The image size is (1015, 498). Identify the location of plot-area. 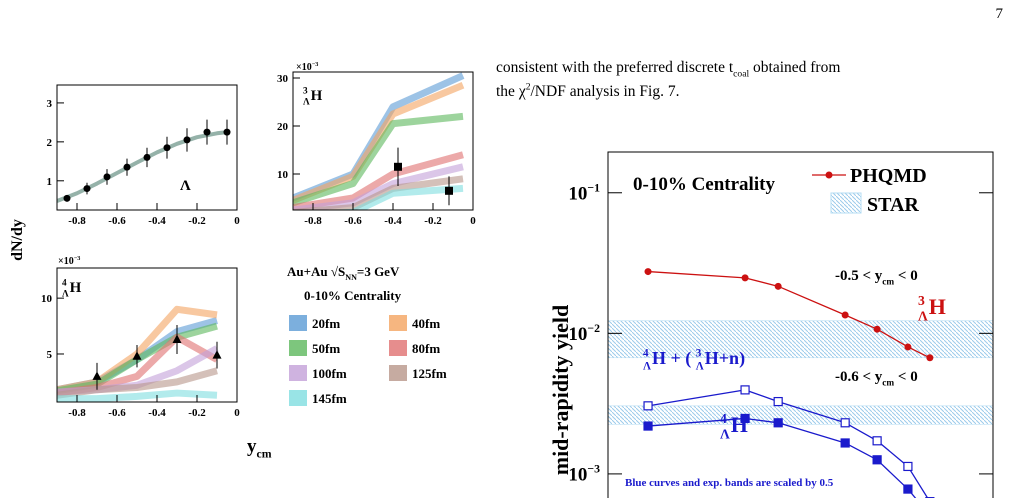
(379, 141).